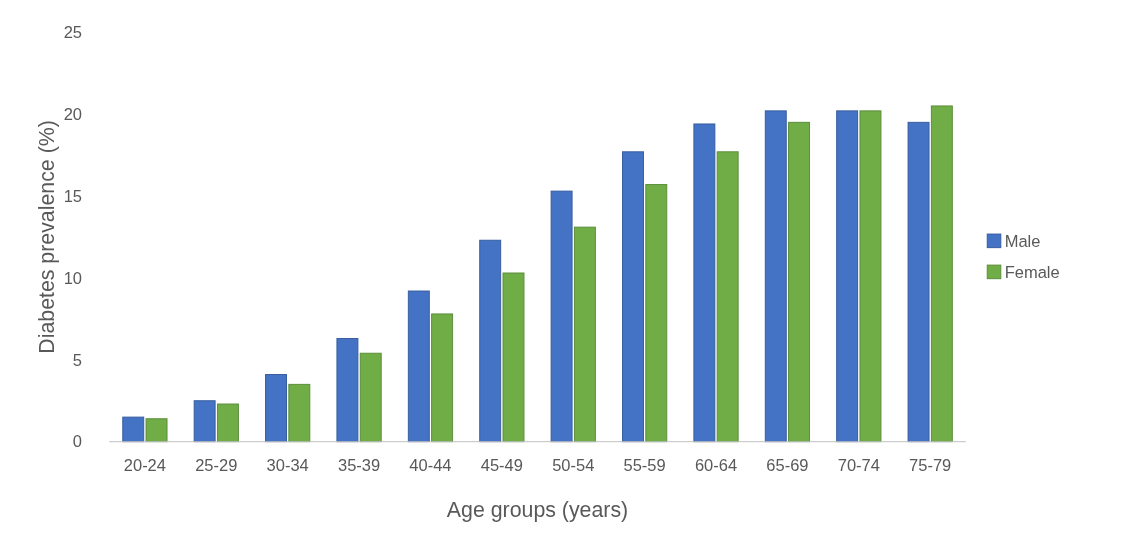 The image size is (1143, 537). Describe the element at coordinates (216, 464) in the screenshot. I see `x-tick-label: 25-29` at that location.